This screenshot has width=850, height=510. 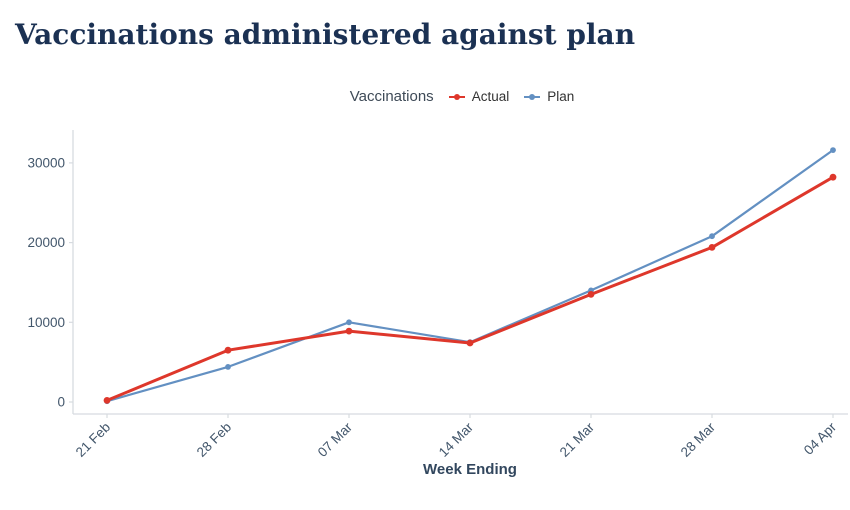 I want to click on y-tick-label: 10000, so click(x=46, y=322).